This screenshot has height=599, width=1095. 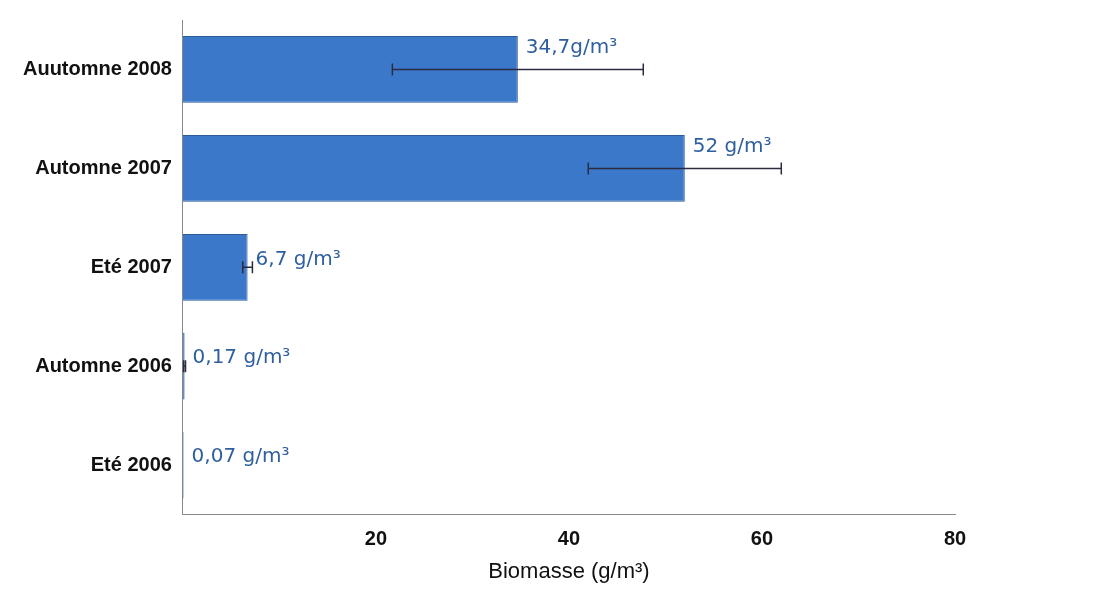 What do you see at coordinates (241, 356) in the screenshot?
I see `data-label: 0,17 g/m³` at bounding box center [241, 356].